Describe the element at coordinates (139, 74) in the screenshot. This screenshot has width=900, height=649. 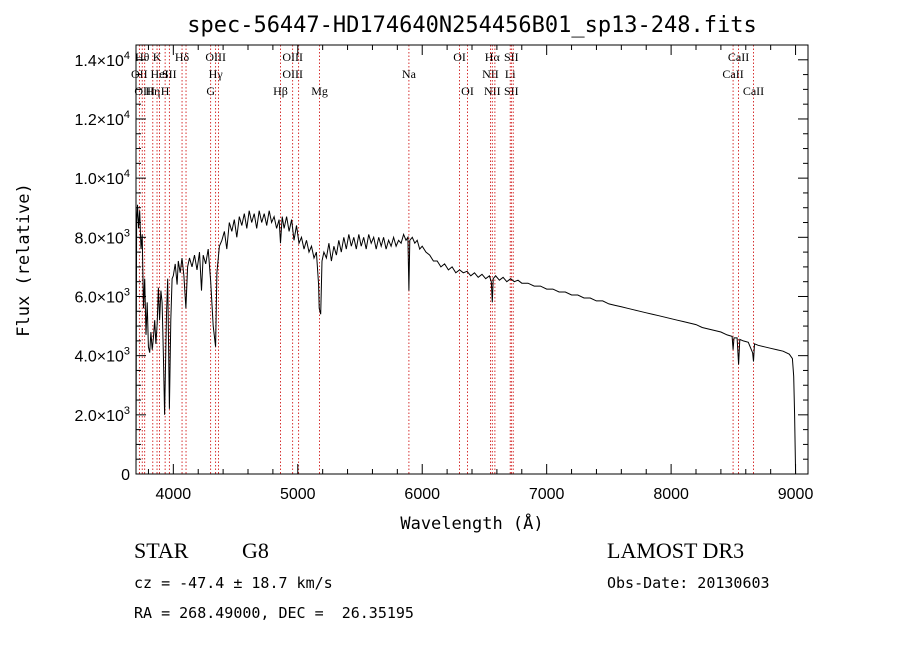
I see `line-label: OII` at that location.